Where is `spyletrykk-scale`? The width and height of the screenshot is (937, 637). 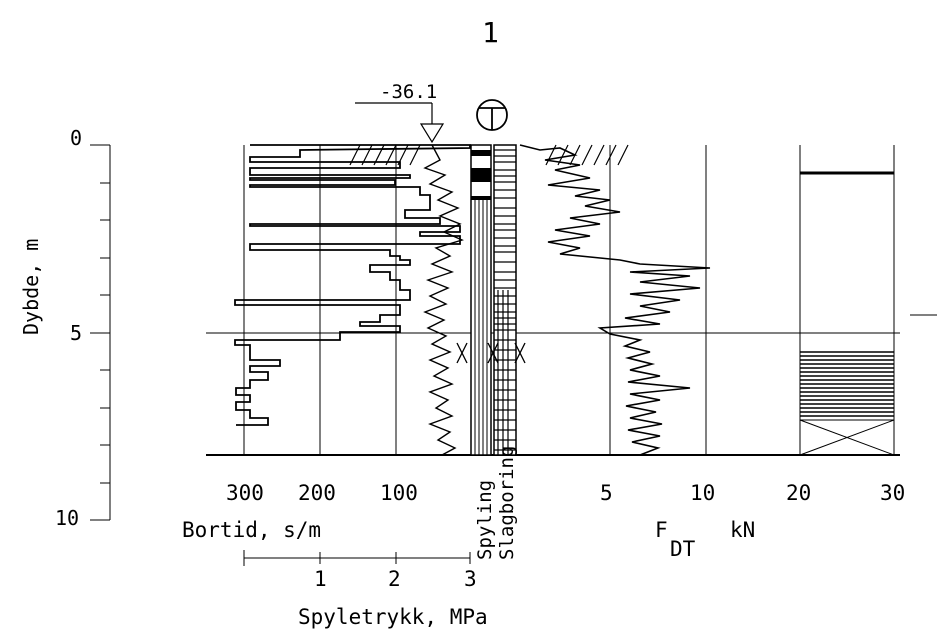 spyletrykk-scale is located at coordinates (357, 558).